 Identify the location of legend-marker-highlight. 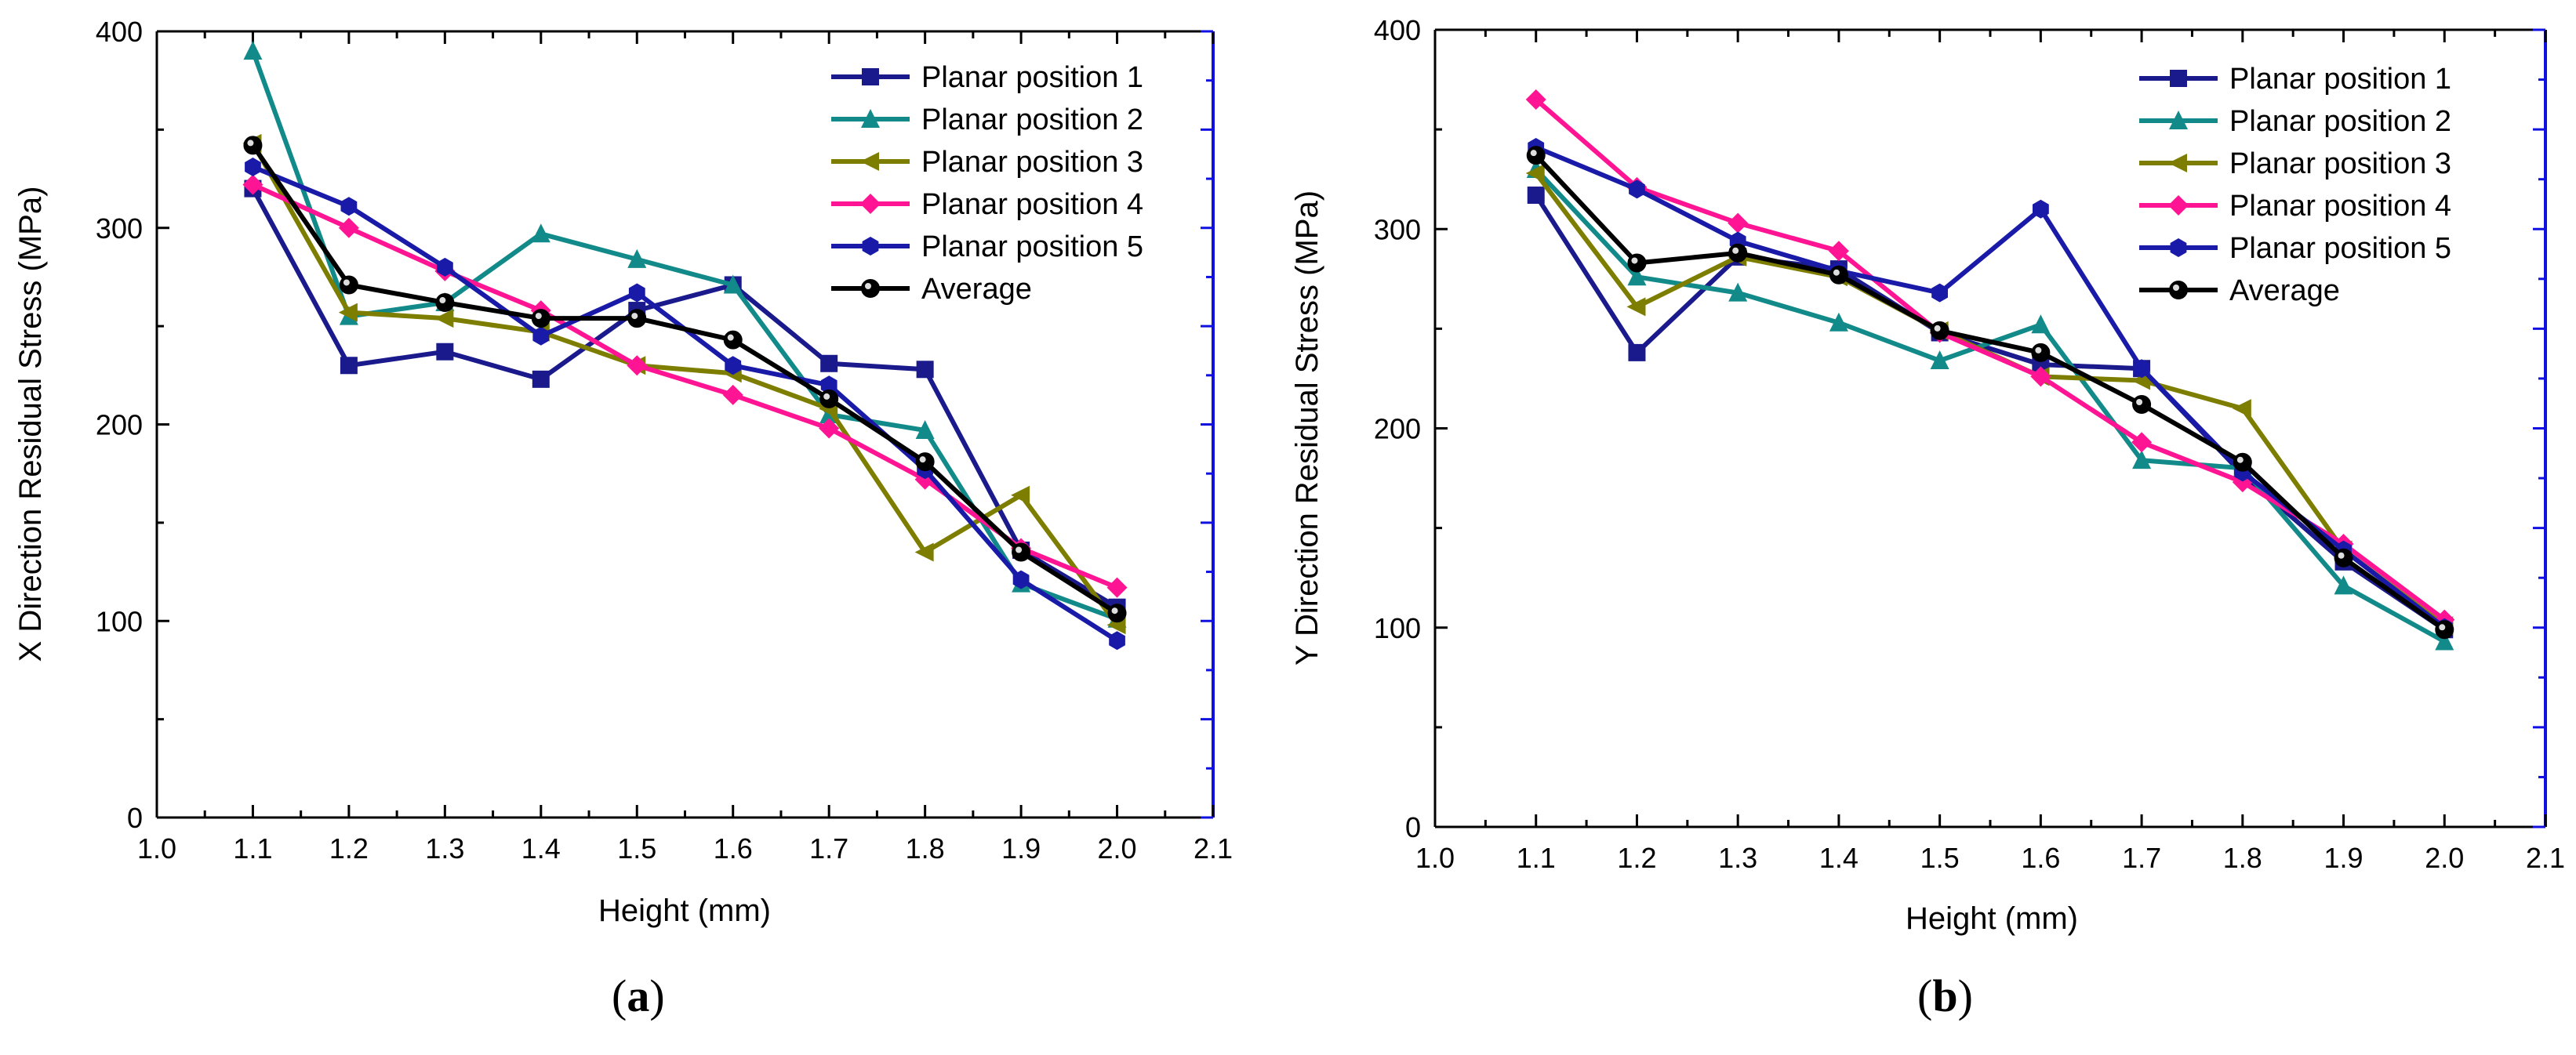
(868, 286).